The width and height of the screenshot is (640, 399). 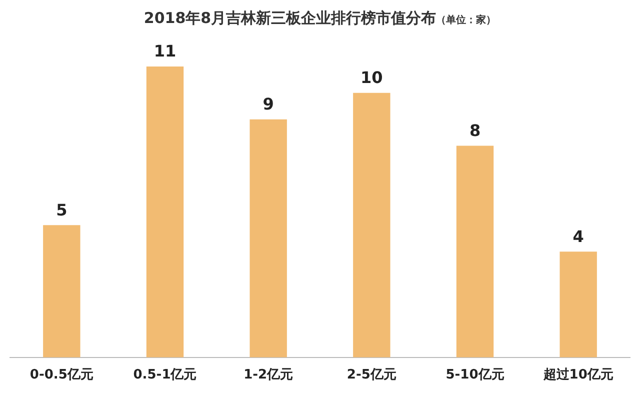 I want to click on data-label: 8, so click(x=475, y=130).